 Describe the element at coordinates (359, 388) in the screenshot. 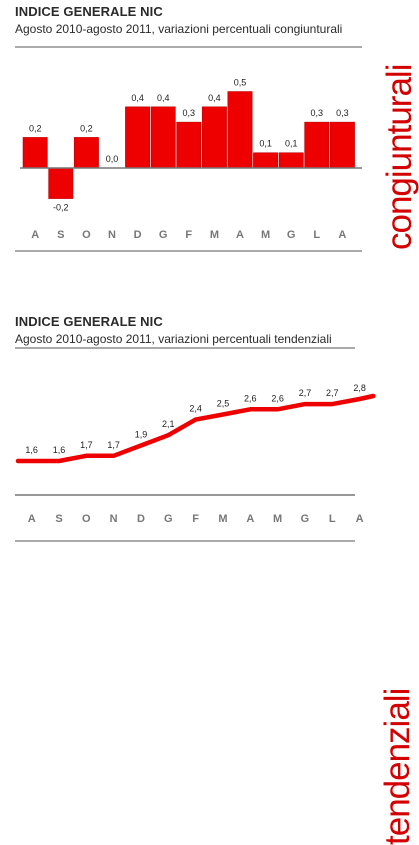

I see `data-label: 2,8` at that location.